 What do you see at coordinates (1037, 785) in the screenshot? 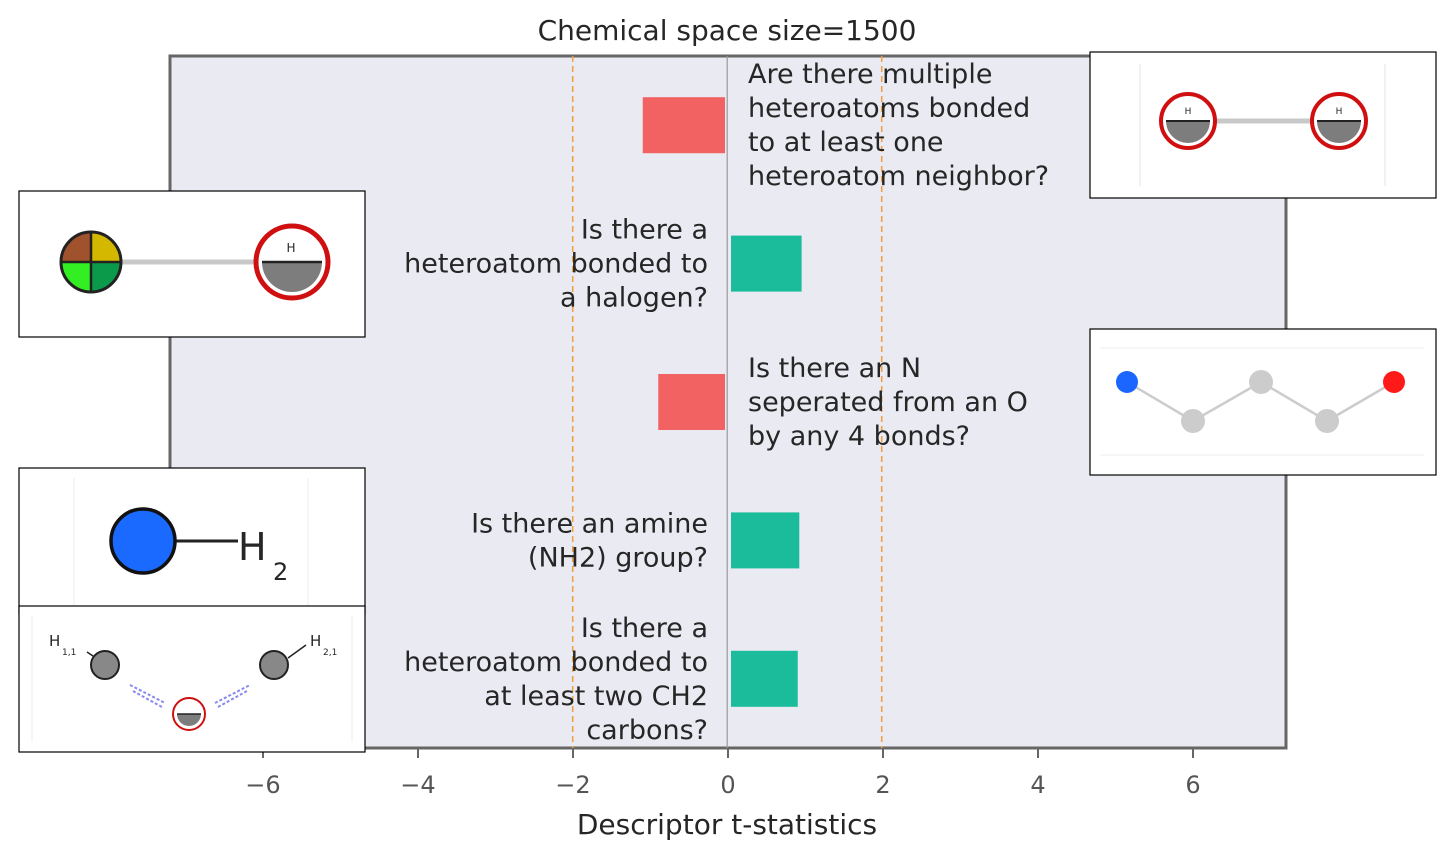
I see `x-tick-label-5: 4` at bounding box center [1037, 785].